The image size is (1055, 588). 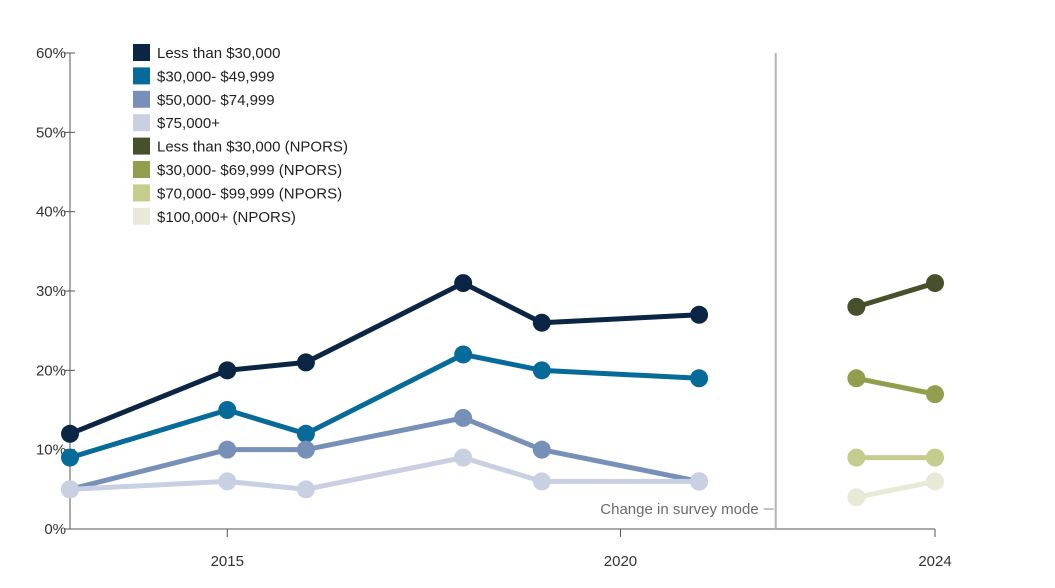 I want to click on y-tick-label: 30%, so click(x=51, y=291).